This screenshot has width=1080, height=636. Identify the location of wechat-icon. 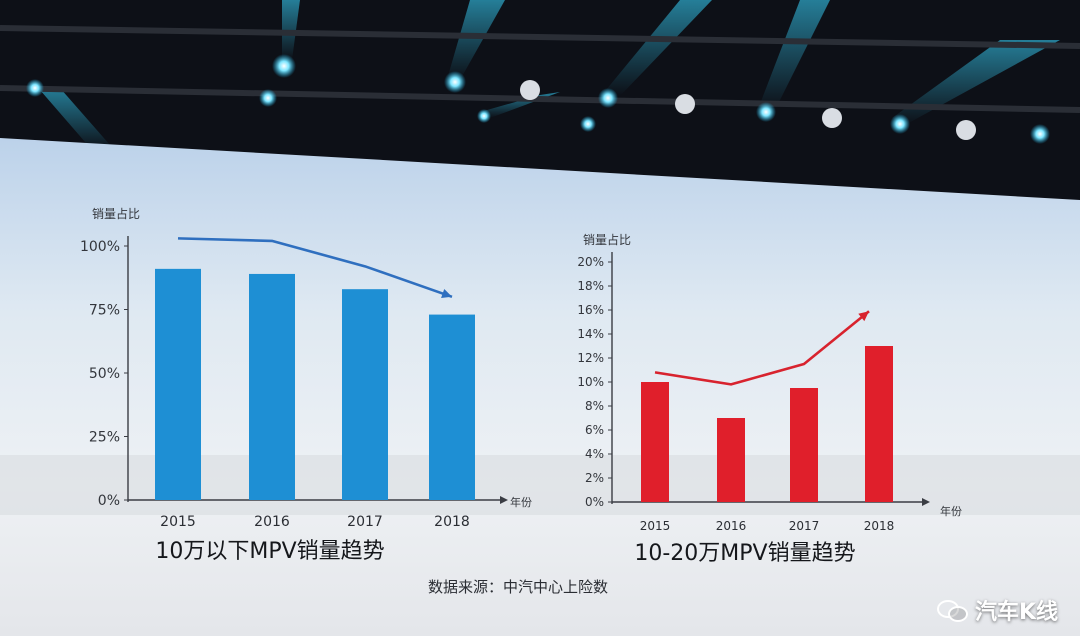
(952, 610).